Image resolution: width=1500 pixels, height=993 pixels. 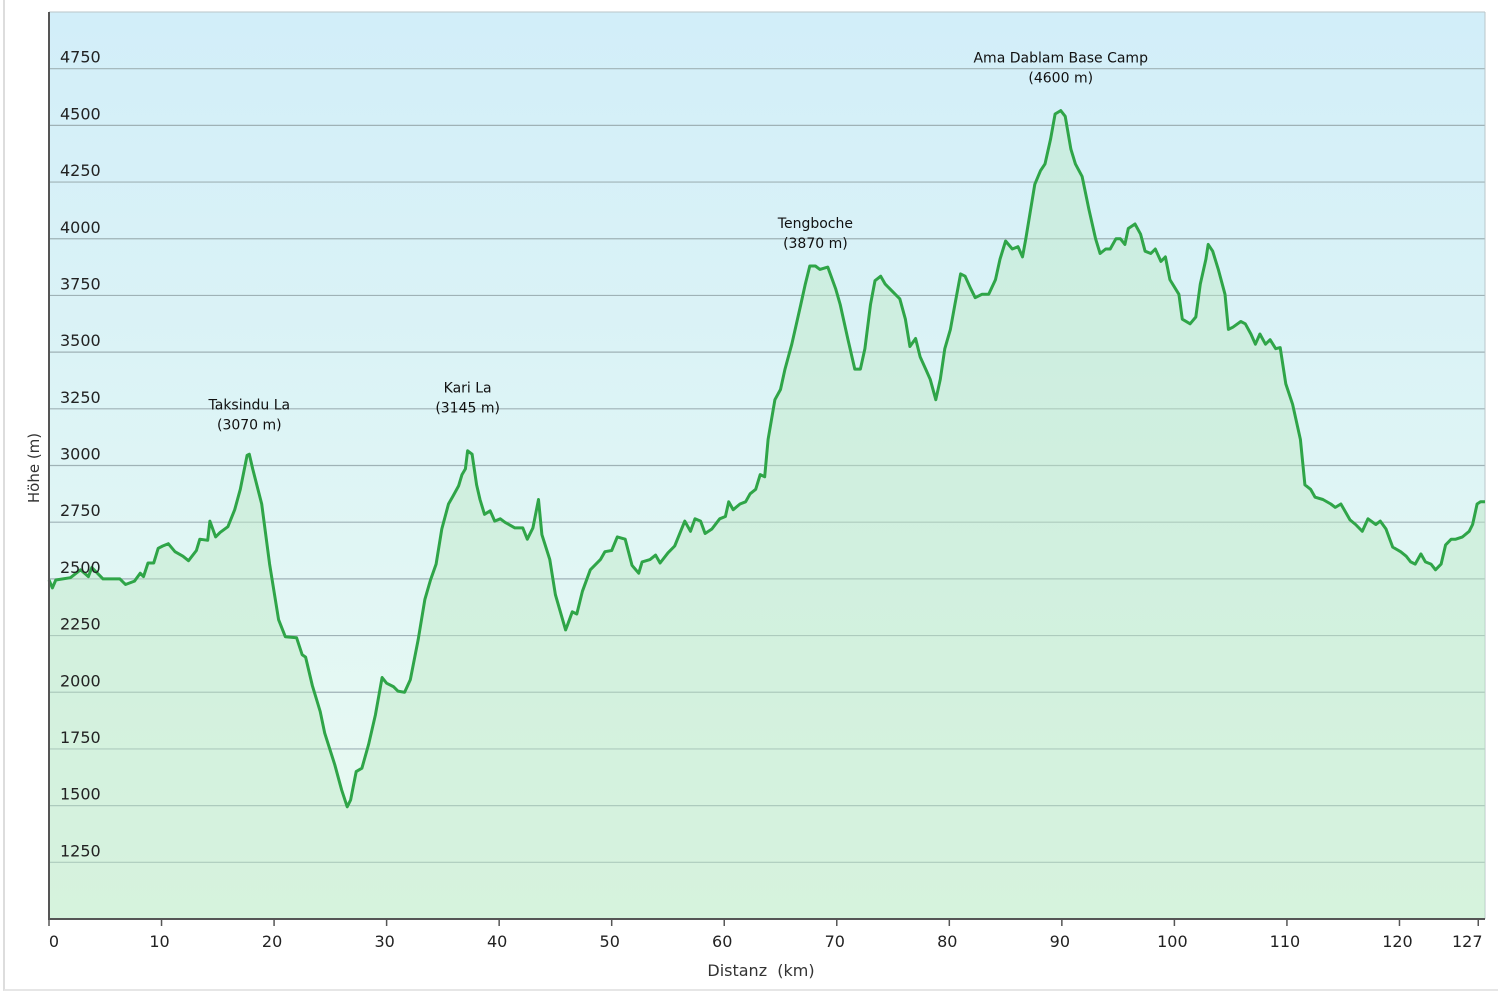 What do you see at coordinates (497, 941) in the screenshot?
I see `x-tick-label: 40` at bounding box center [497, 941].